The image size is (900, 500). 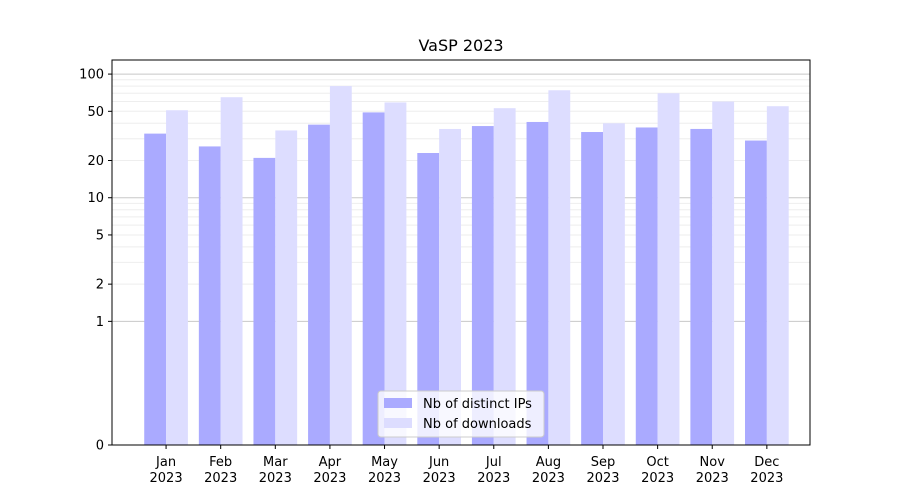 I want to click on y-tick-label: 20, so click(x=95, y=161).